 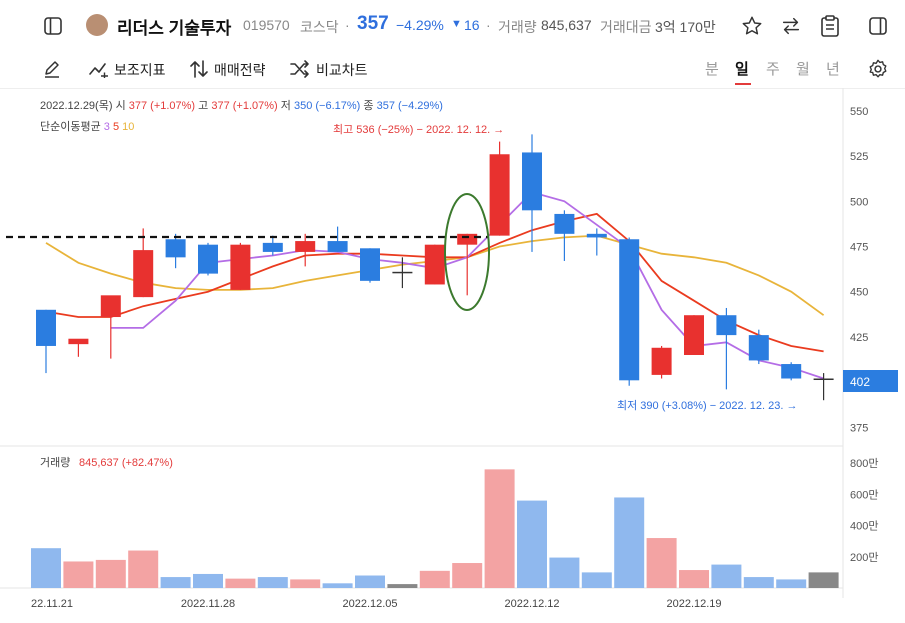 What do you see at coordinates (859, 247) in the screenshot?
I see `price-tick-label: 475` at bounding box center [859, 247].